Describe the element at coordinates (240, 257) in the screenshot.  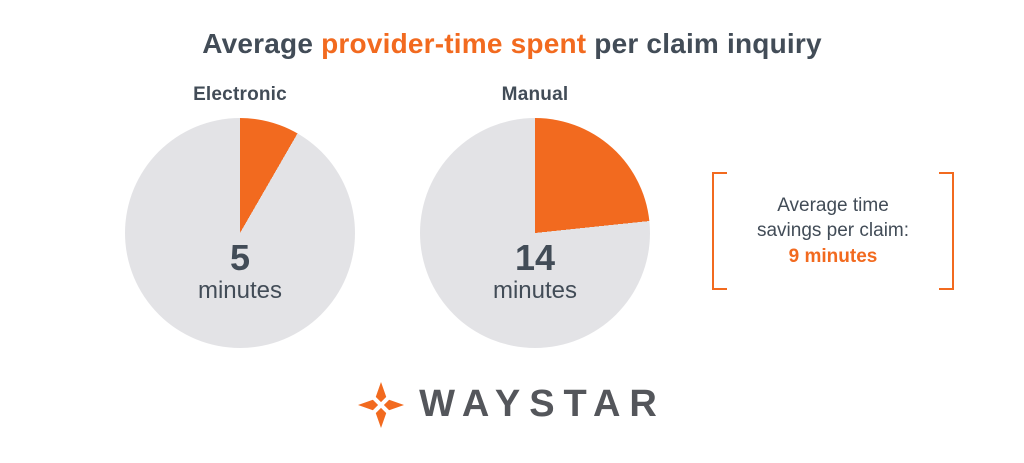
I see `pie-value-electronic: 5` at that location.